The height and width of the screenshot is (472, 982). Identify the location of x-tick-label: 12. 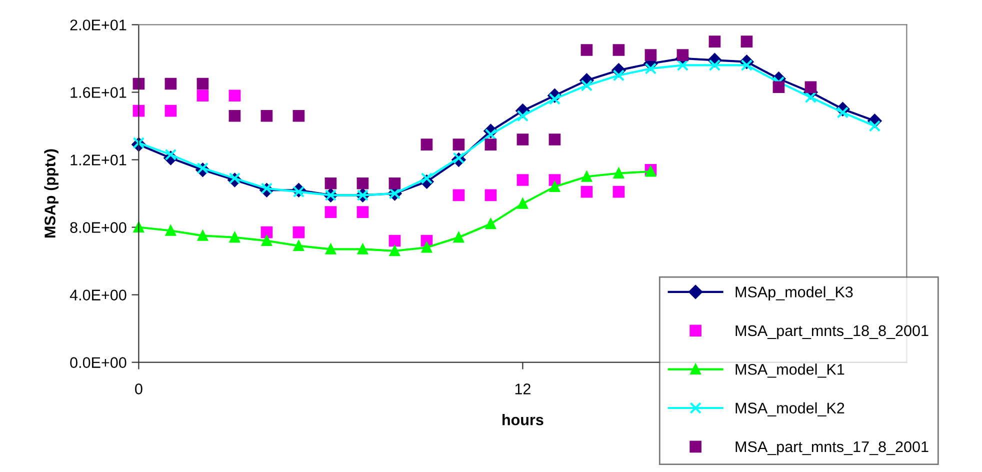
(522, 389).